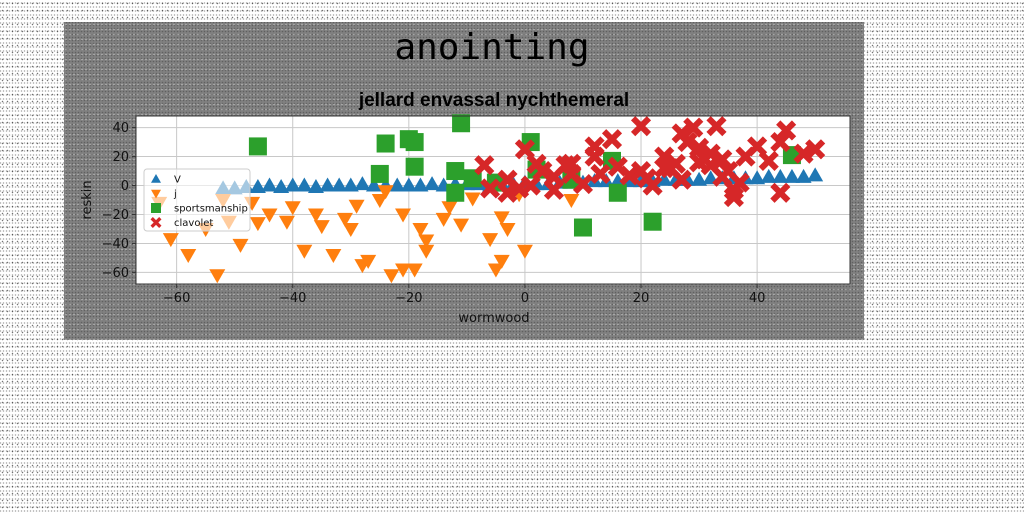  Describe the element at coordinates (176, 298) in the screenshot. I see `x-tick-label: −60` at that location.